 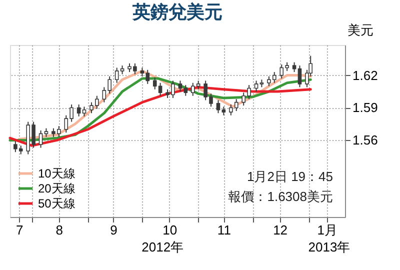 I want to click on x2-tick-label: 2012年, so click(x=163, y=247).